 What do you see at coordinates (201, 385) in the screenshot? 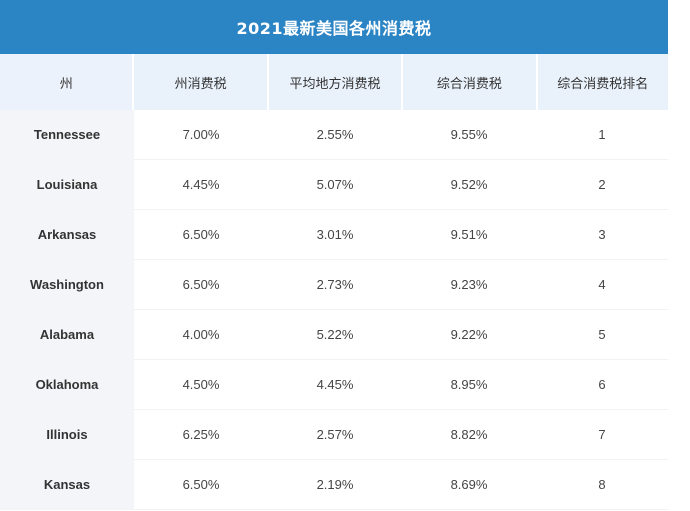
I see `cell-state-tax: 4.50%` at bounding box center [201, 385].